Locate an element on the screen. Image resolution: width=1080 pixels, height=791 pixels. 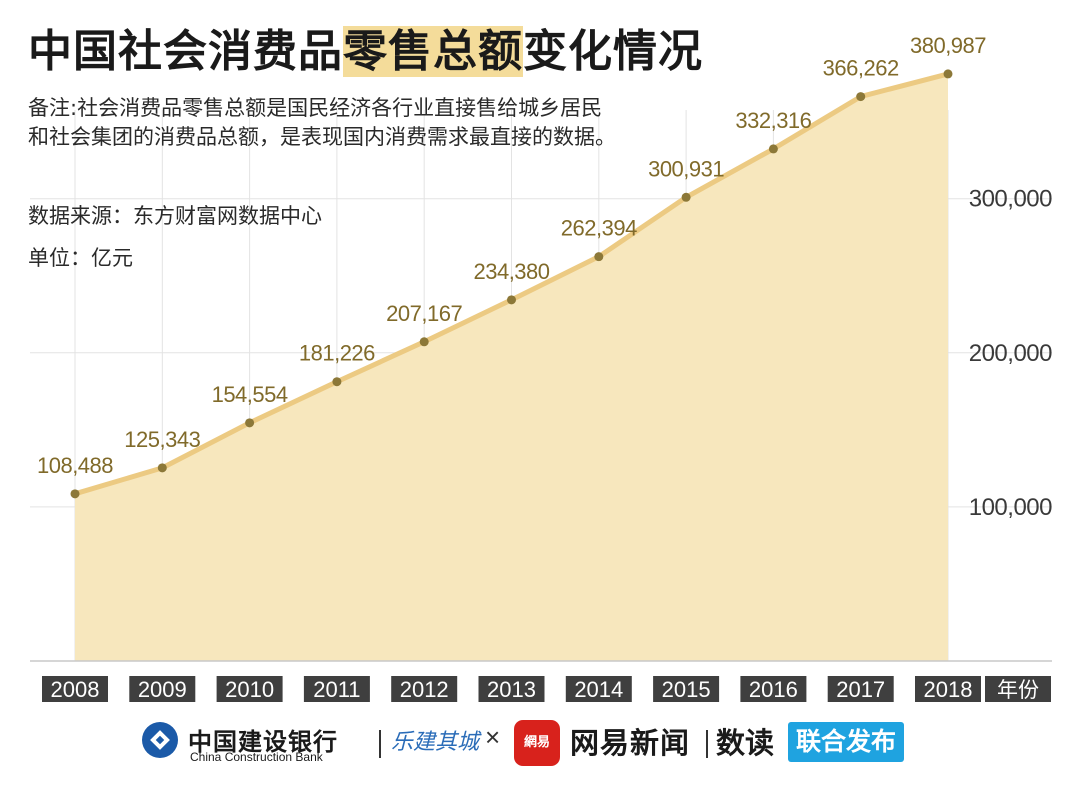
x-tick-label: 2017 is located at coordinates (860, 689).